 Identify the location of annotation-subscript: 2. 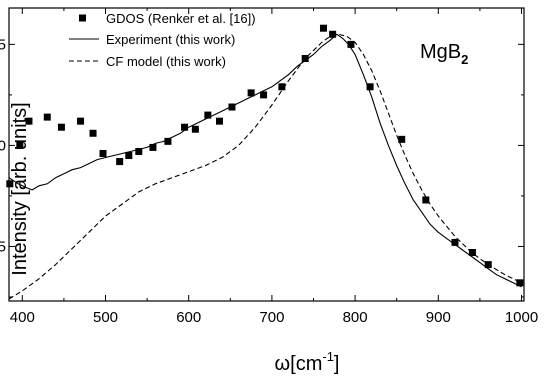
(464, 59).